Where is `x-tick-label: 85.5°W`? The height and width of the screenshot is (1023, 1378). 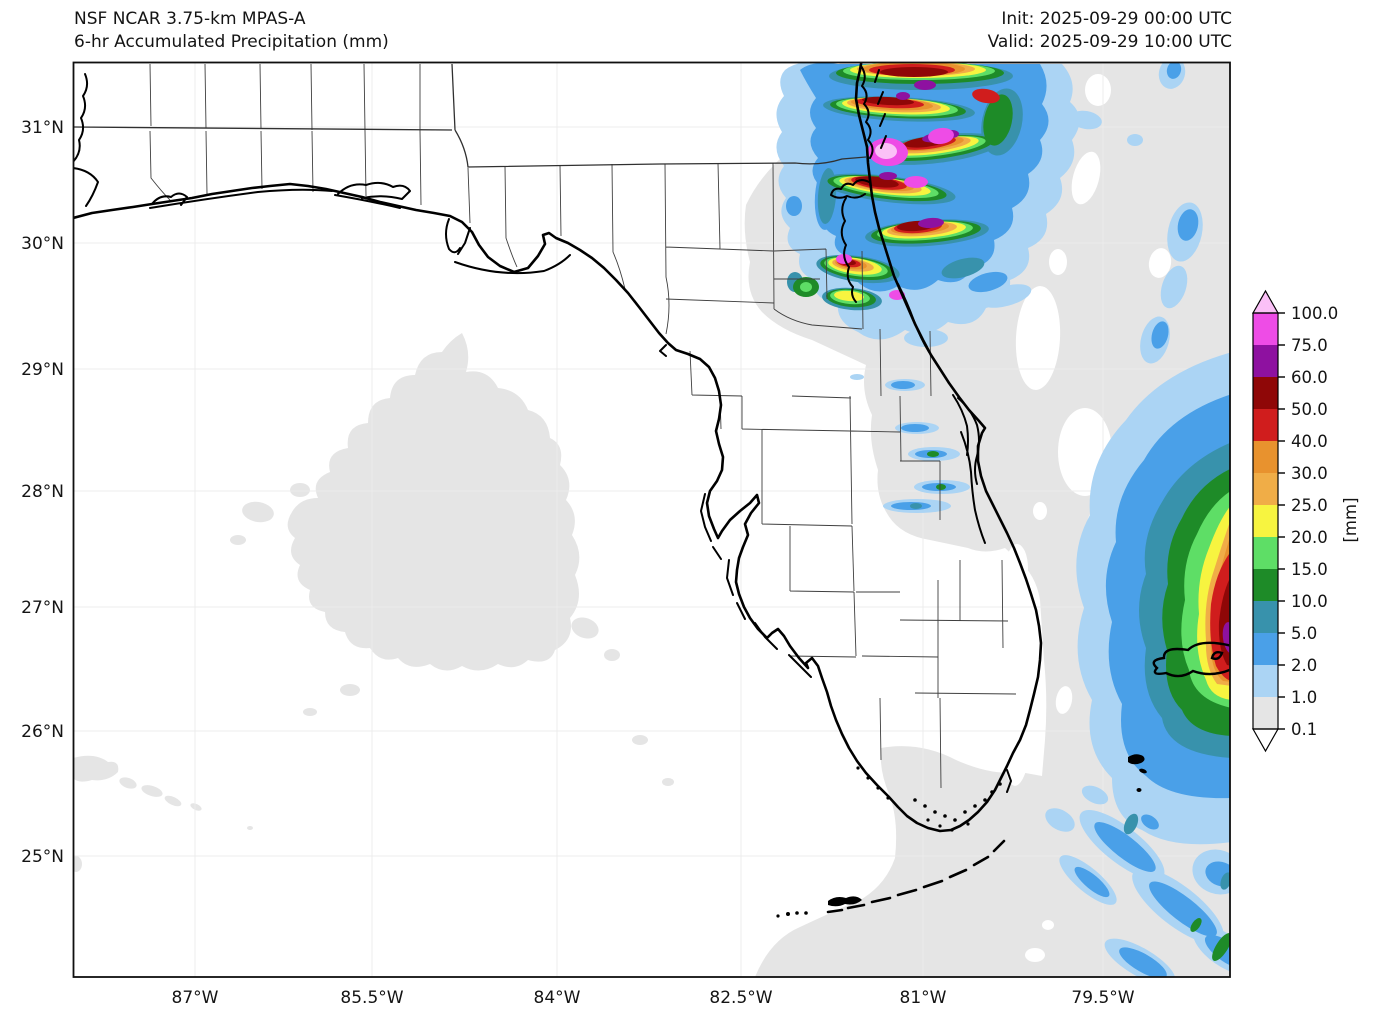 x-tick-label: 85.5°W is located at coordinates (371, 998).